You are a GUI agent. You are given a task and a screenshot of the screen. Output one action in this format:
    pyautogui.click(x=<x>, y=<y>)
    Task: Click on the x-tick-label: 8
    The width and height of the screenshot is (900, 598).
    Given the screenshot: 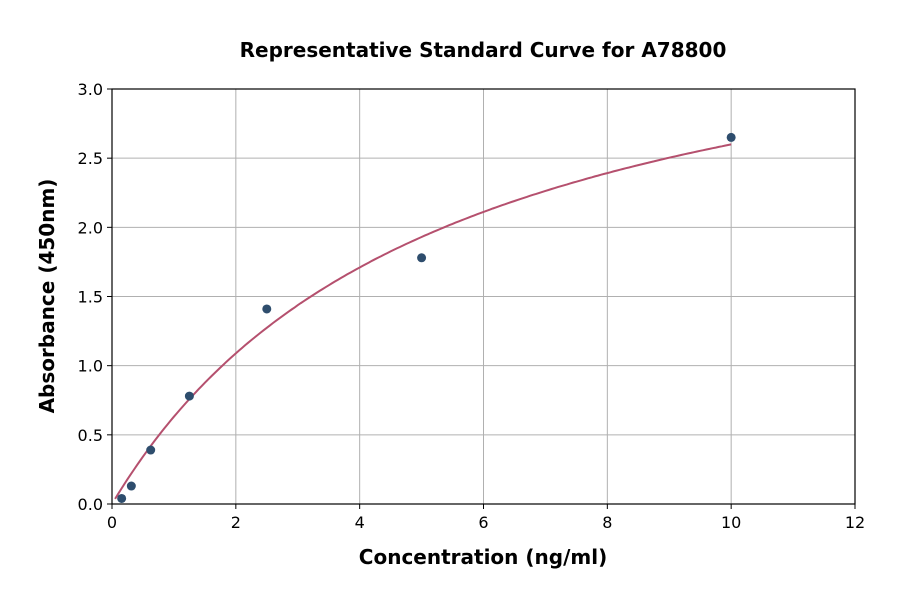 What is the action you would take?
    pyautogui.click(x=607, y=522)
    